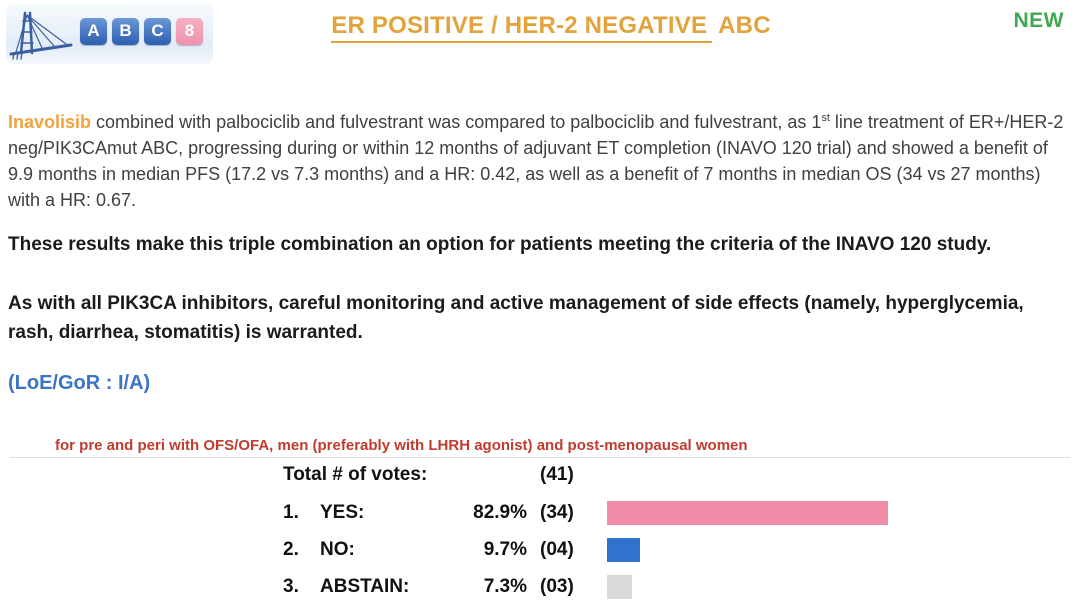 The image size is (1080, 612). Describe the element at coordinates (125, 31) in the screenshot. I see `logo-letter-b: B` at that location.